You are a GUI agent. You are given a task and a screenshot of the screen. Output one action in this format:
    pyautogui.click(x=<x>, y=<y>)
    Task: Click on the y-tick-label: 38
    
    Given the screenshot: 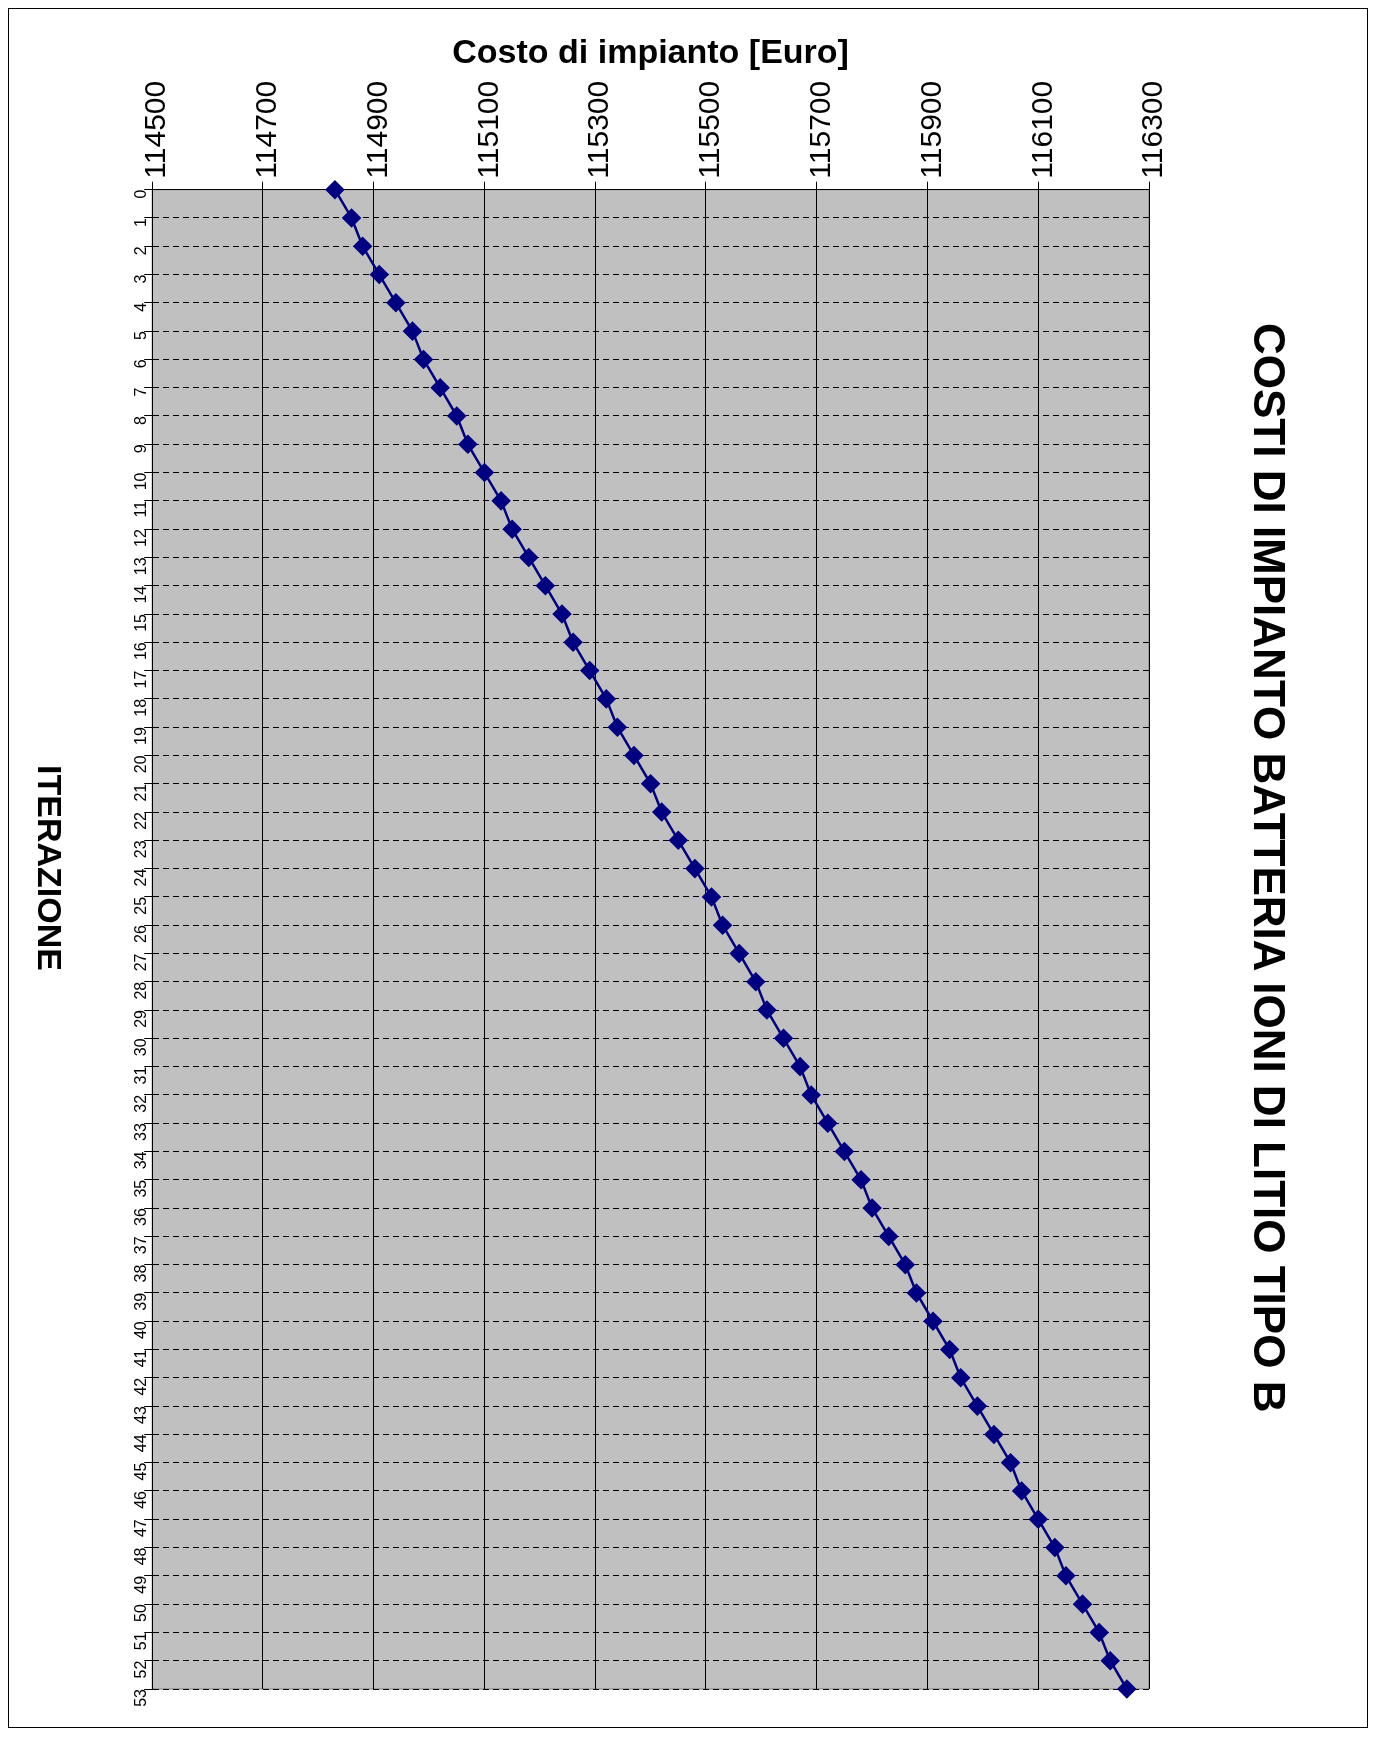 What is the action you would take?
    pyautogui.click(x=140, y=1273)
    